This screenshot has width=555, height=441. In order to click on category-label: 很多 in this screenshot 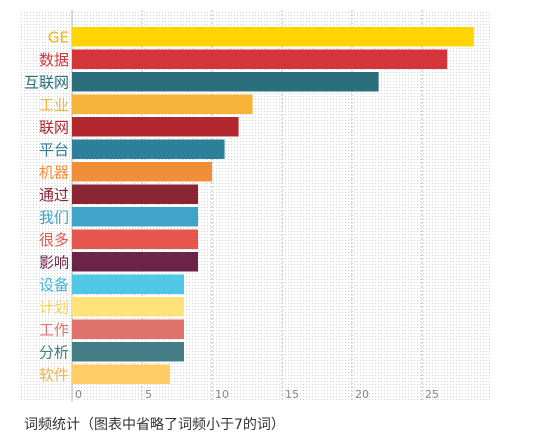, I will do `click(54, 240)`.